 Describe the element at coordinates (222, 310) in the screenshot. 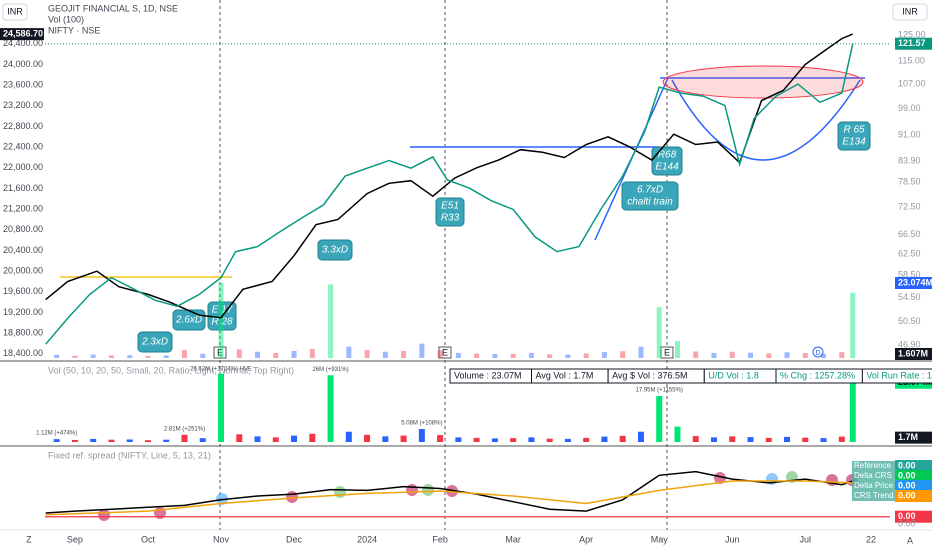

I see `callout-text: E 17` at that location.